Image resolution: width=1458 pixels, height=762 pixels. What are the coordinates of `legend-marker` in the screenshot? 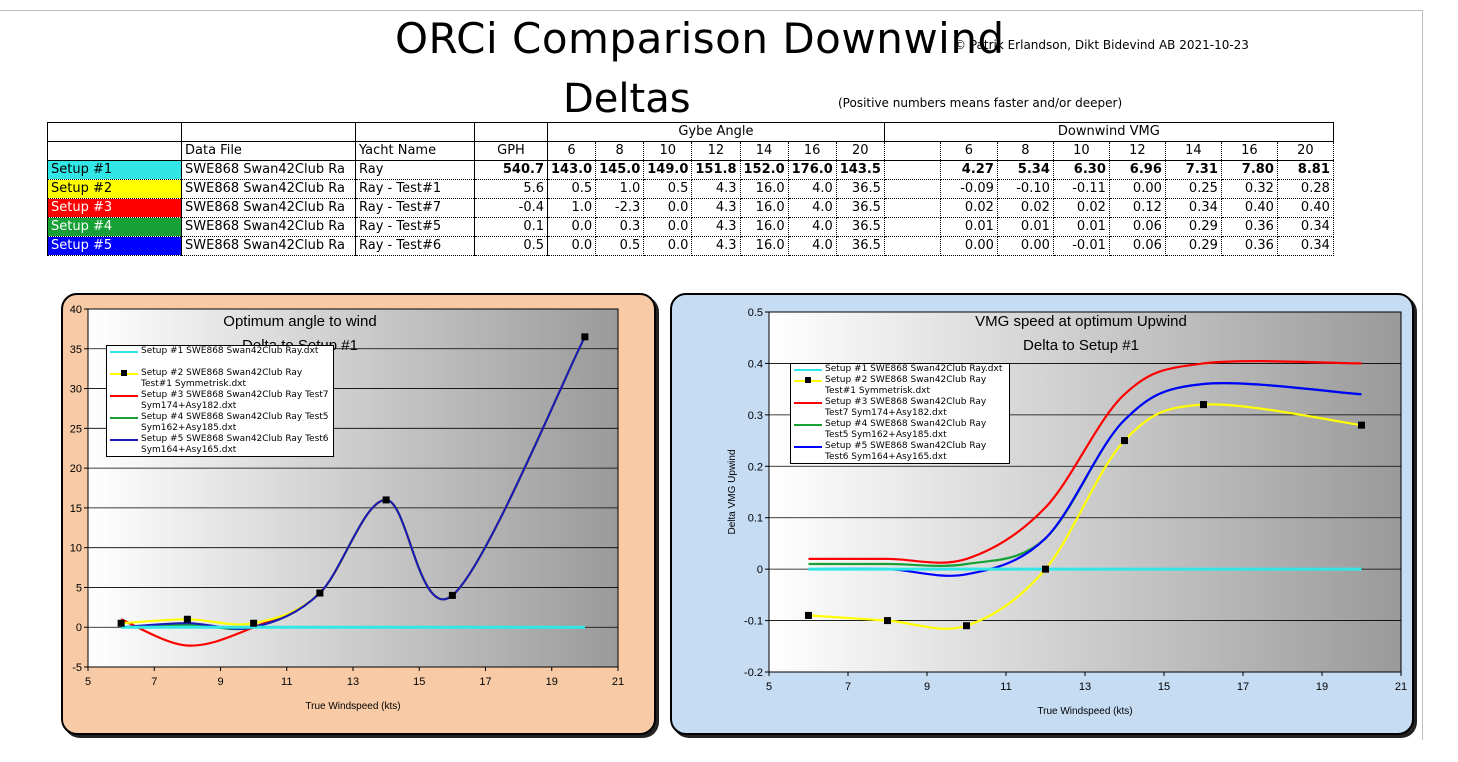 It's located at (124, 373).